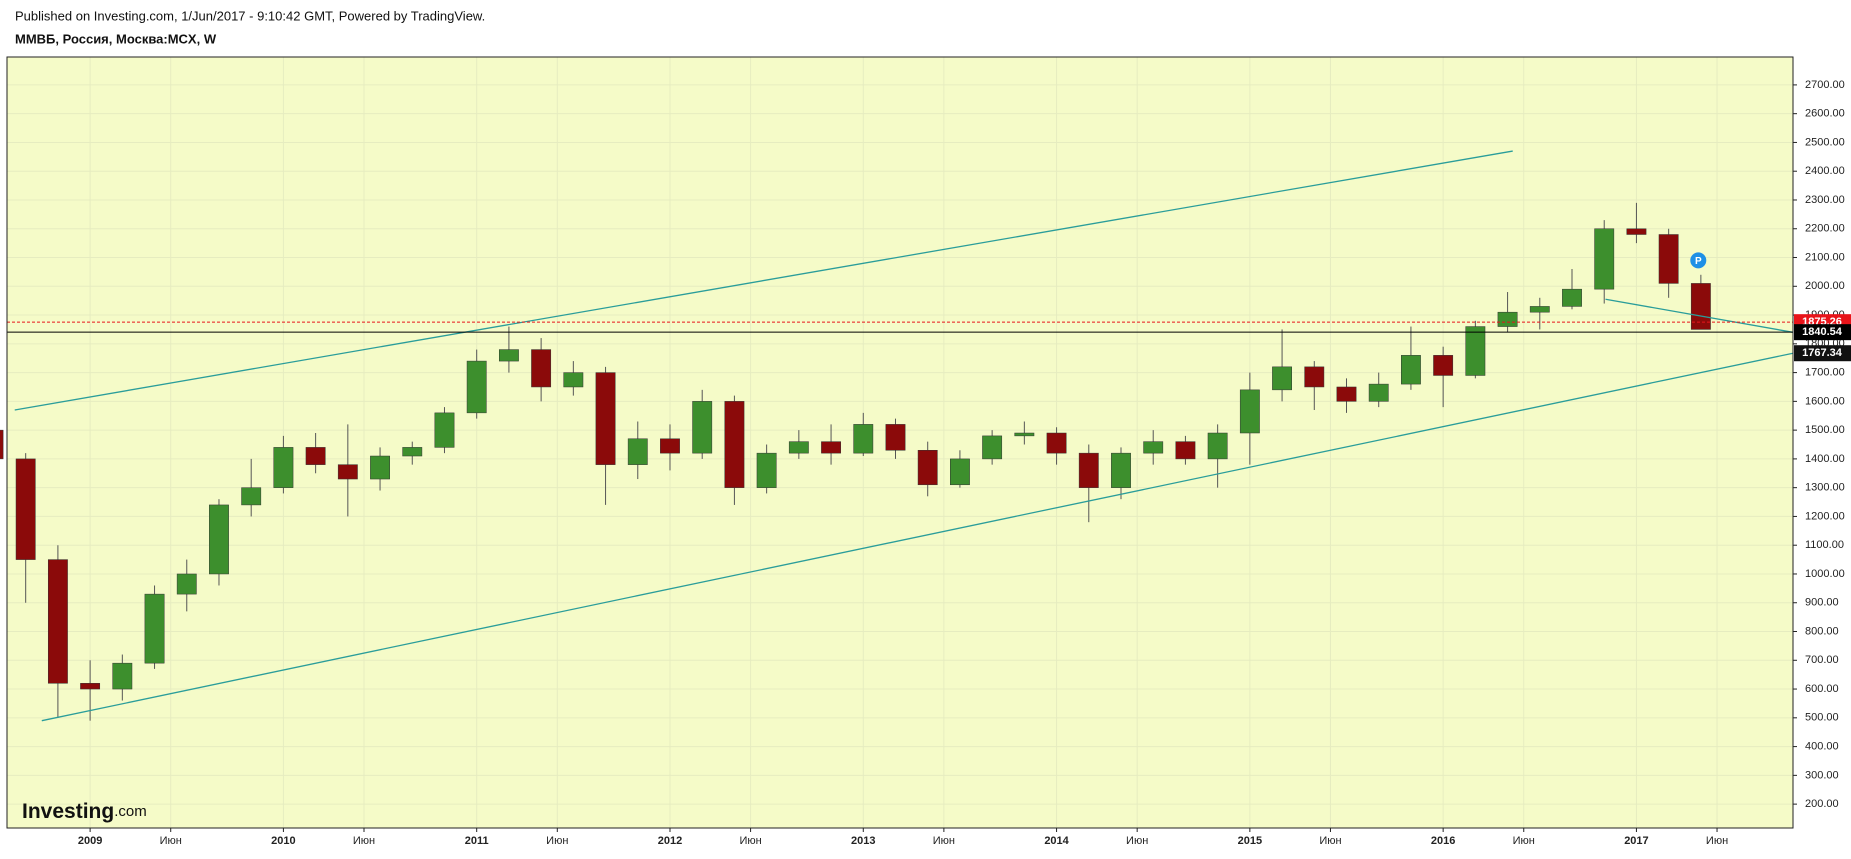  Describe the element at coordinates (1822, 332) in the screenshot. I see `price-label: 1840.54` at that location.